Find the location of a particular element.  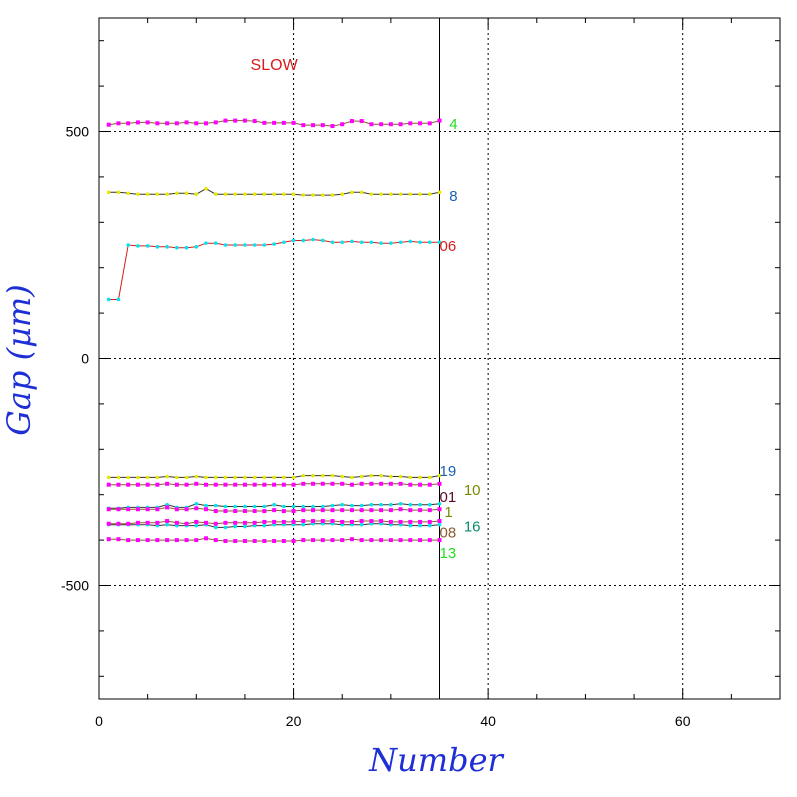

series-label: 19 is located at coordinates (448, 471).